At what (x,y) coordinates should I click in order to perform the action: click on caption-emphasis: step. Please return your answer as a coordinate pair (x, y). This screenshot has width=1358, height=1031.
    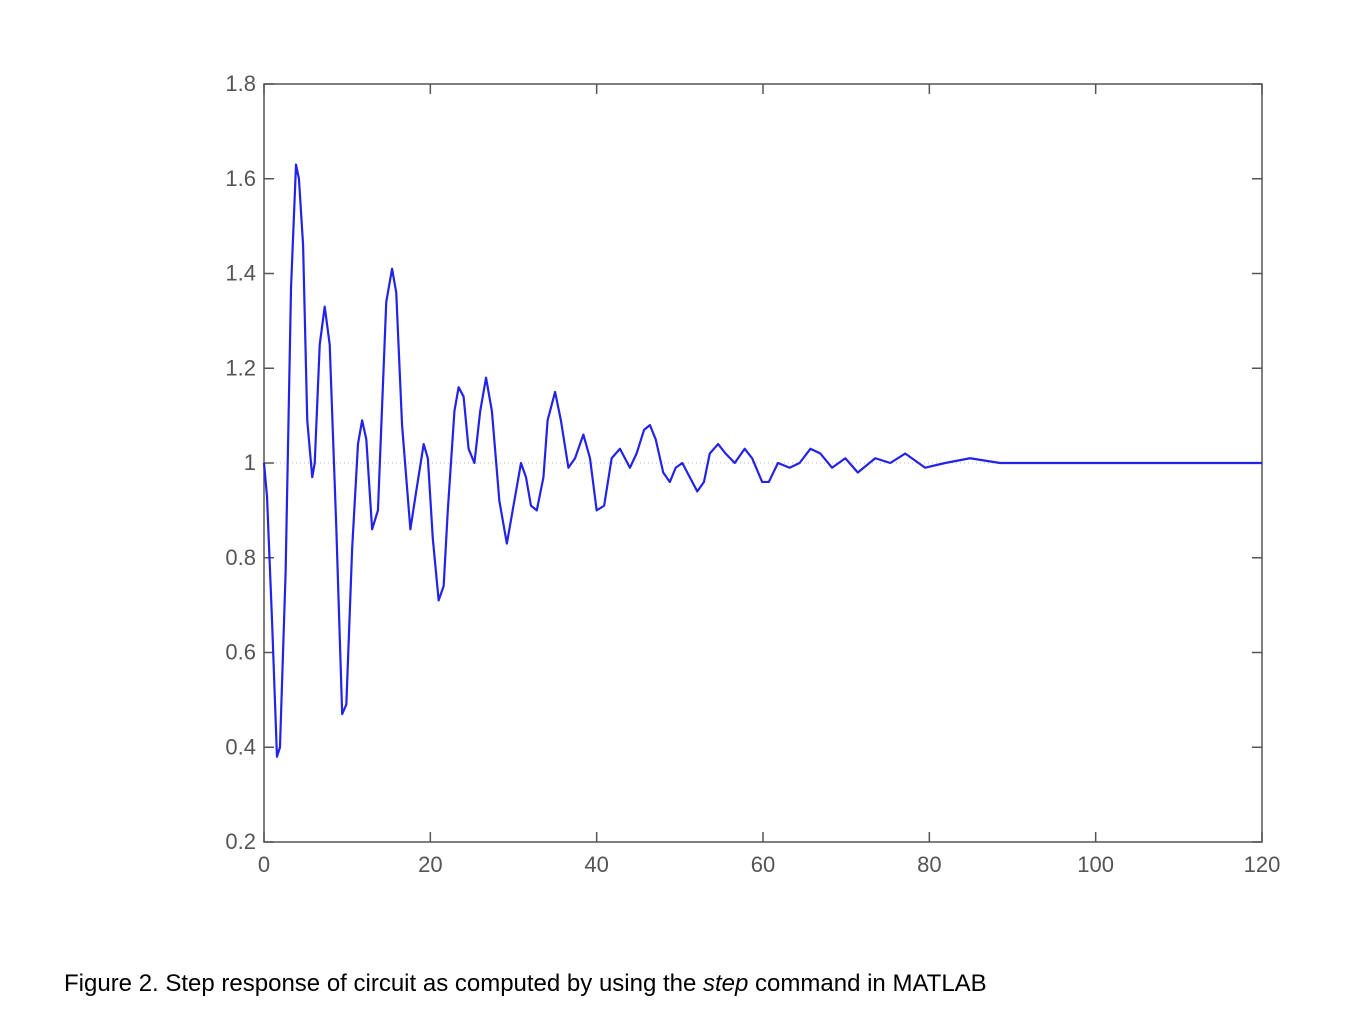
    Looking at the image, I should click on (725, 983).